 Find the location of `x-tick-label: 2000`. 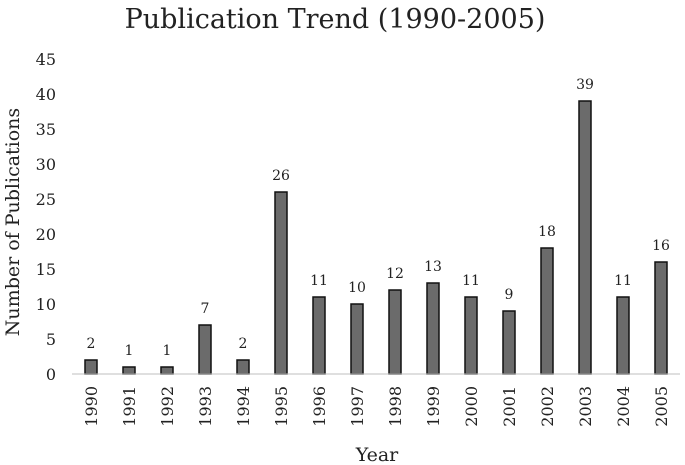

x-tick-label: 2000 is located at coordinates (471, 406).